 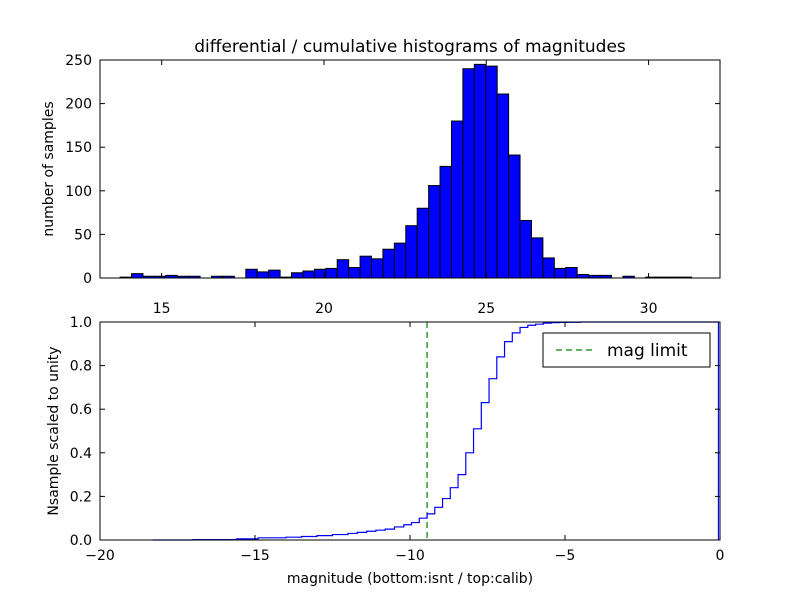 What do you see at coordinates (100, 556) in the screenshot?
I see `x-tick-label: −20` at bounding box center [100, 556].